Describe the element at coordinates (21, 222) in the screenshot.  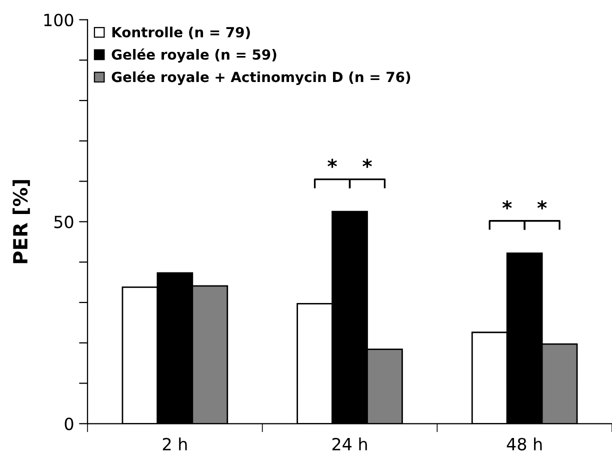
I see `y-axis-title: PER [%]` at that location.